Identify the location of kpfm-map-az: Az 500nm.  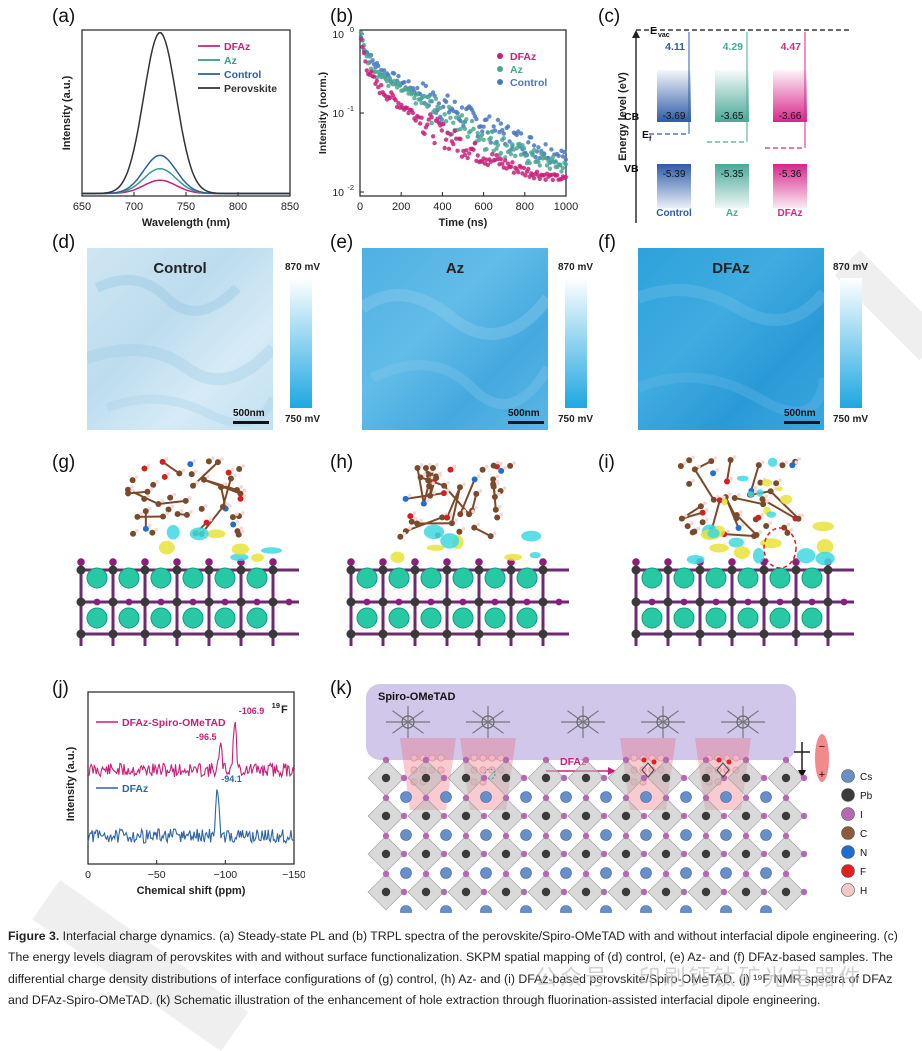
(455, 339).